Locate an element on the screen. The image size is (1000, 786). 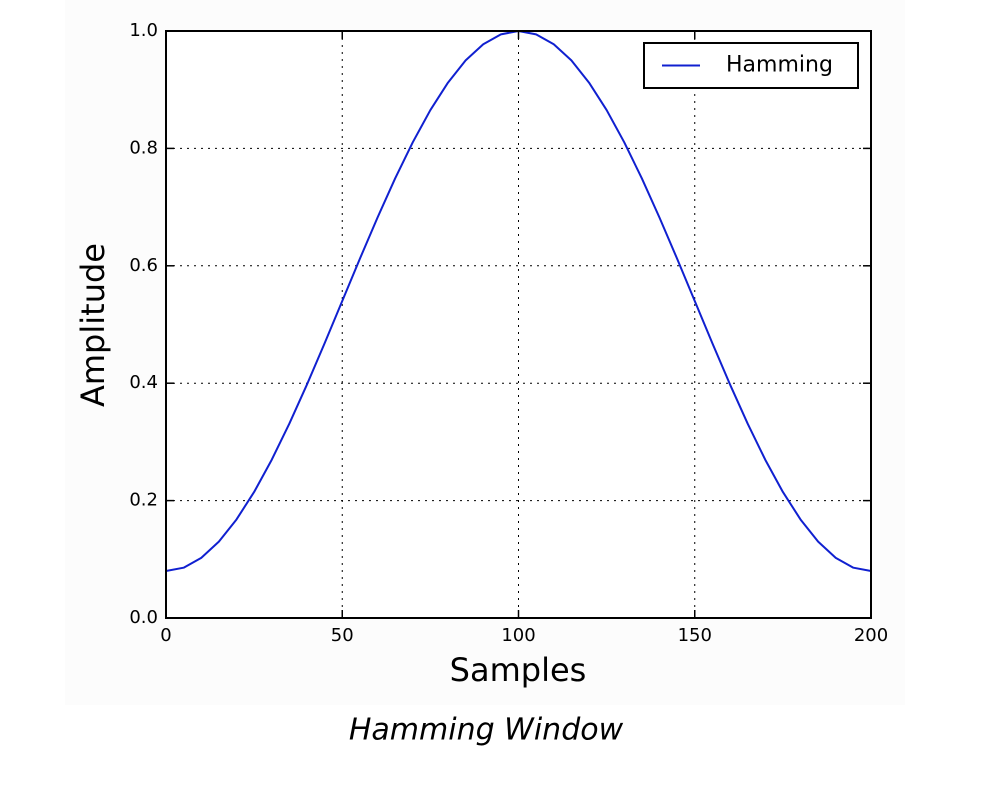
y-tick-label: 1.0 is located at coordinates (143, 30).